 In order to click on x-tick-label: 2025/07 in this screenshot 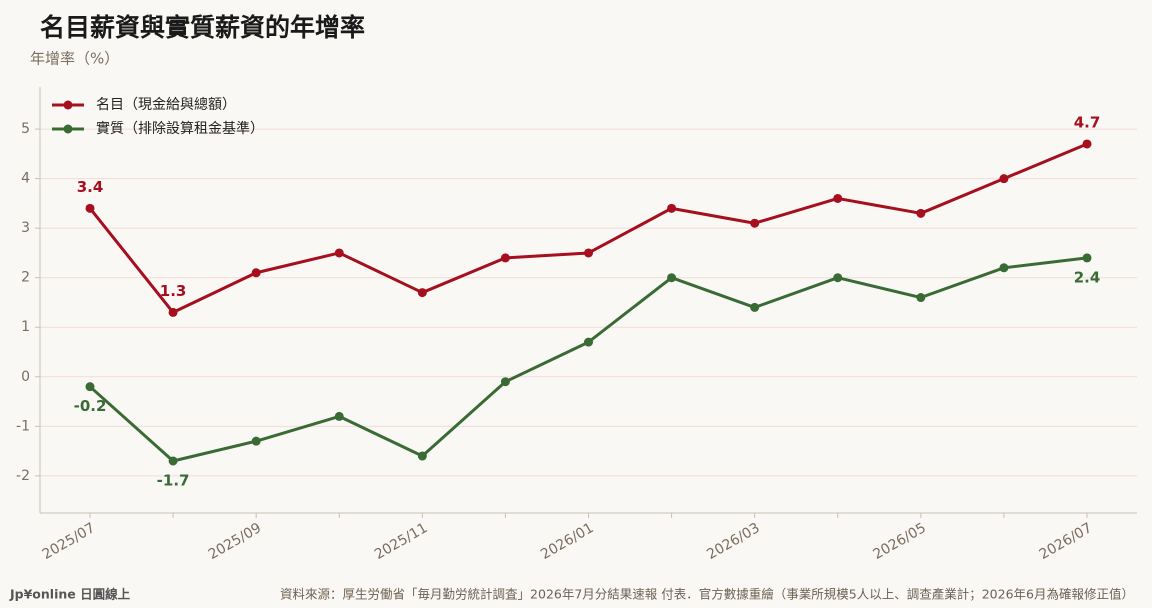, I will do `click(69, 541)`.